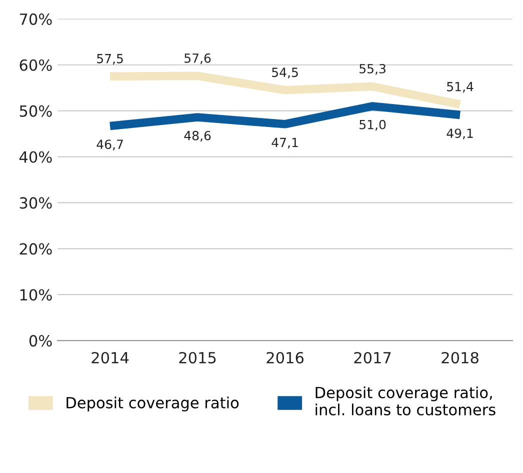 The width and height of the screenshot is (523, 473). Describe the element at coordinates (109, 145) in the screenshot. I see `data-label: 46,7` at that location.